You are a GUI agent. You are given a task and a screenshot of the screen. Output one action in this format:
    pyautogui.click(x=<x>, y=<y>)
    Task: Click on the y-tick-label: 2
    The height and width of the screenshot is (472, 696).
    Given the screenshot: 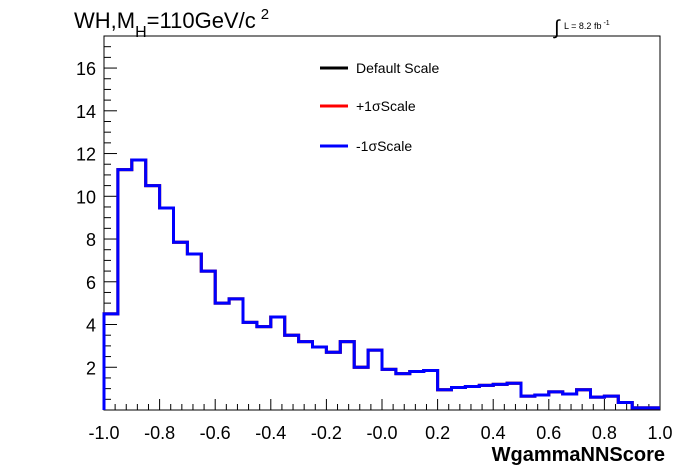 What is the action you would take?
    pyautogui.click(x=91, y=368)
    